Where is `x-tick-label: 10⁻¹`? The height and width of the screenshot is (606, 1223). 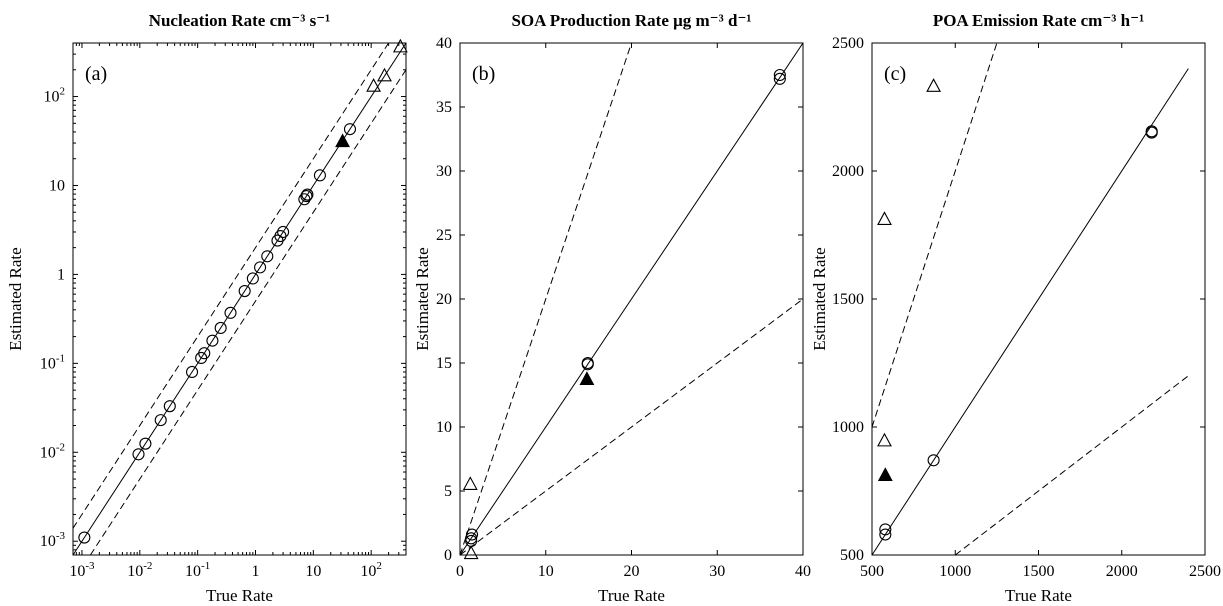
x-tick-label: 10⁻¹ is located at coordinates (197, 570).